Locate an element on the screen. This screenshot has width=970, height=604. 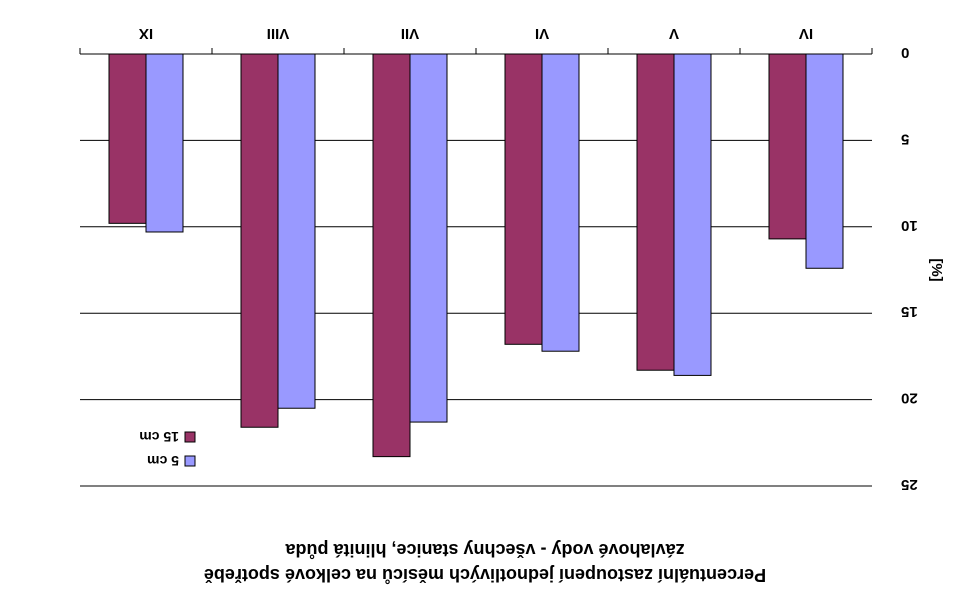
legend: 5 cm 15 cm is located at coordinates (167, 449).